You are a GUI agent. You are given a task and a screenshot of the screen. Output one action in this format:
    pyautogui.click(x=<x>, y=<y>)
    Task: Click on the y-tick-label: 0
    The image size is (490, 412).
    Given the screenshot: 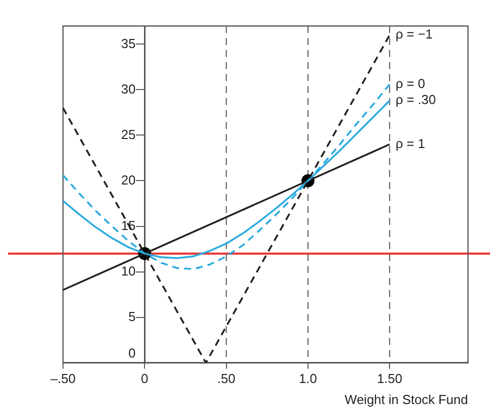 What is the action you would take?
    pyautogui.click(x=132, y=352)
    